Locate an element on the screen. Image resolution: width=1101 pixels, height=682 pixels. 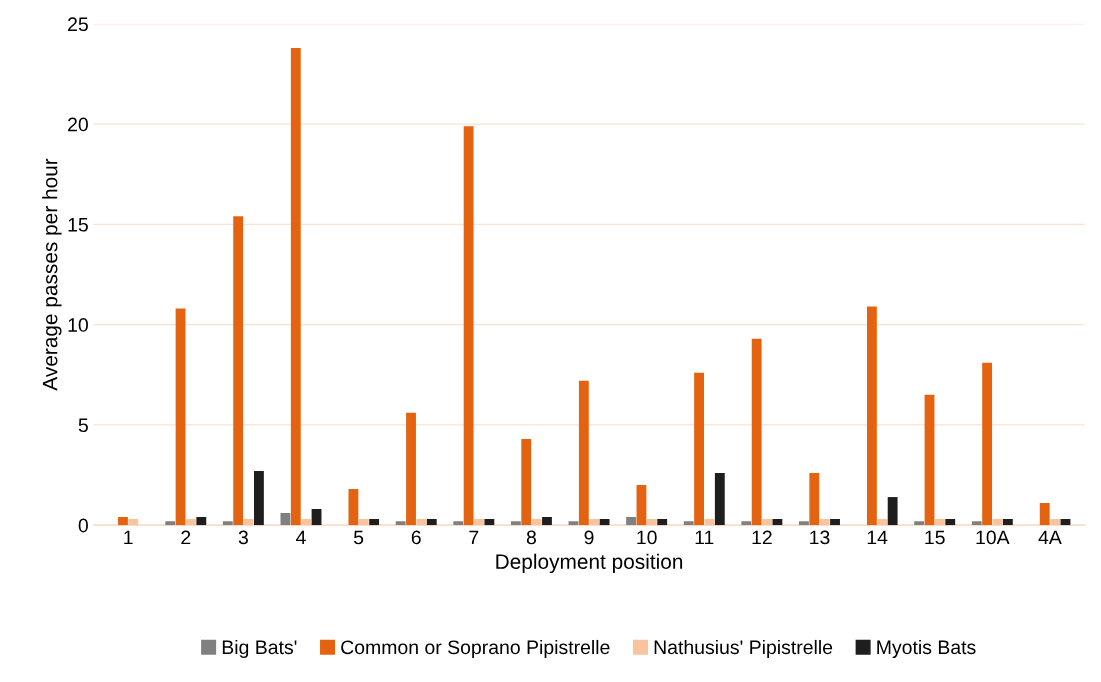
x-tick-label: 3 is located at coordinates (243, 537).